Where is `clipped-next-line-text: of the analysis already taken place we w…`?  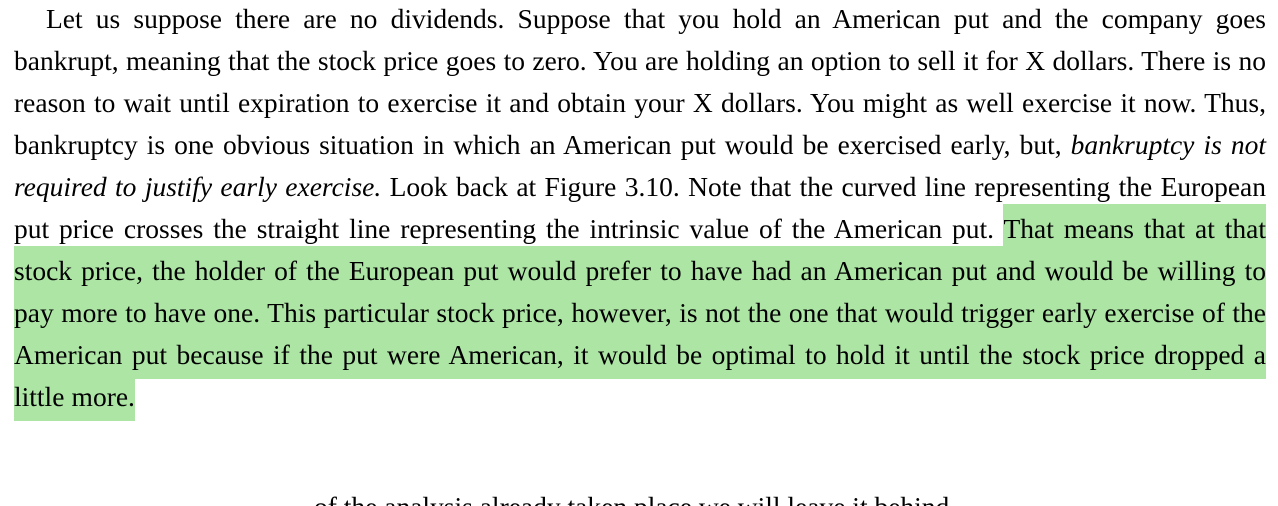
clipped-next-line-text: of the analysis already taken place we w… is located at coordinates (640, 499).